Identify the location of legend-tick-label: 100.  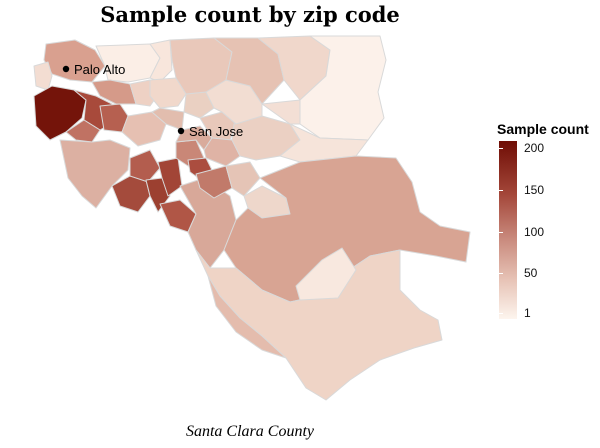
(534, 232).